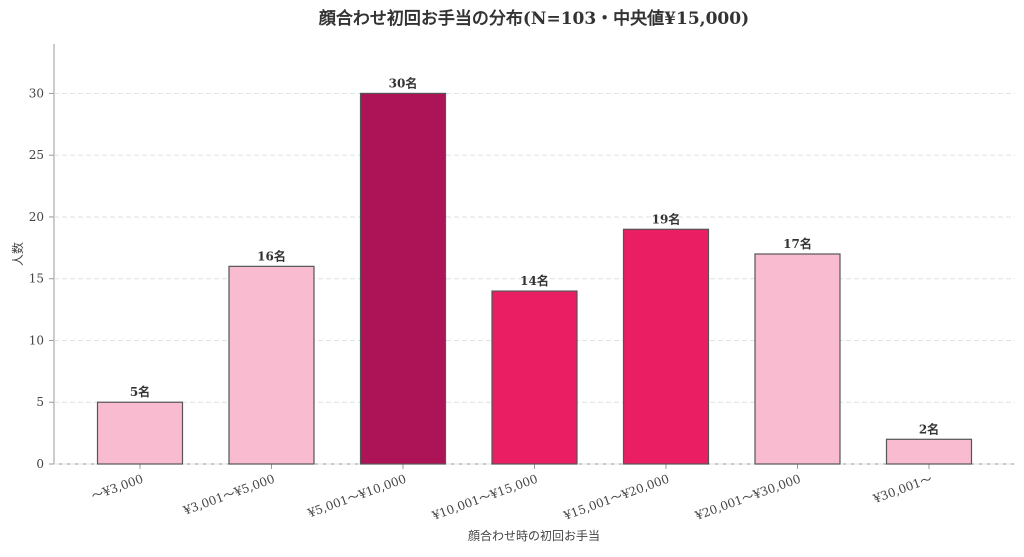 Image resolution: width=1024 pixels, height=557 pixels. I want to click on x-tick-label: ¥20,001〜¥30,000, so click(747, 498).